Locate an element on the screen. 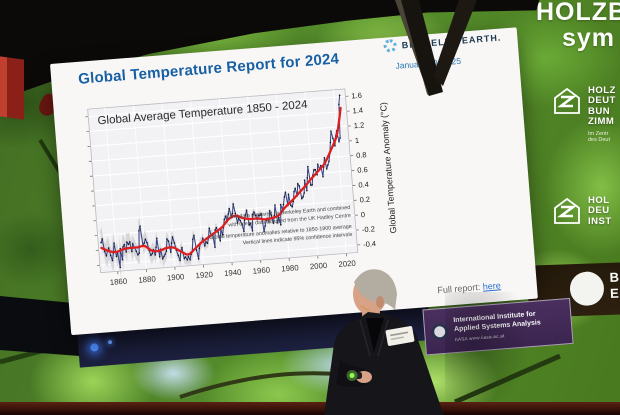  presenter-arm is located at coordinates (354, 373).